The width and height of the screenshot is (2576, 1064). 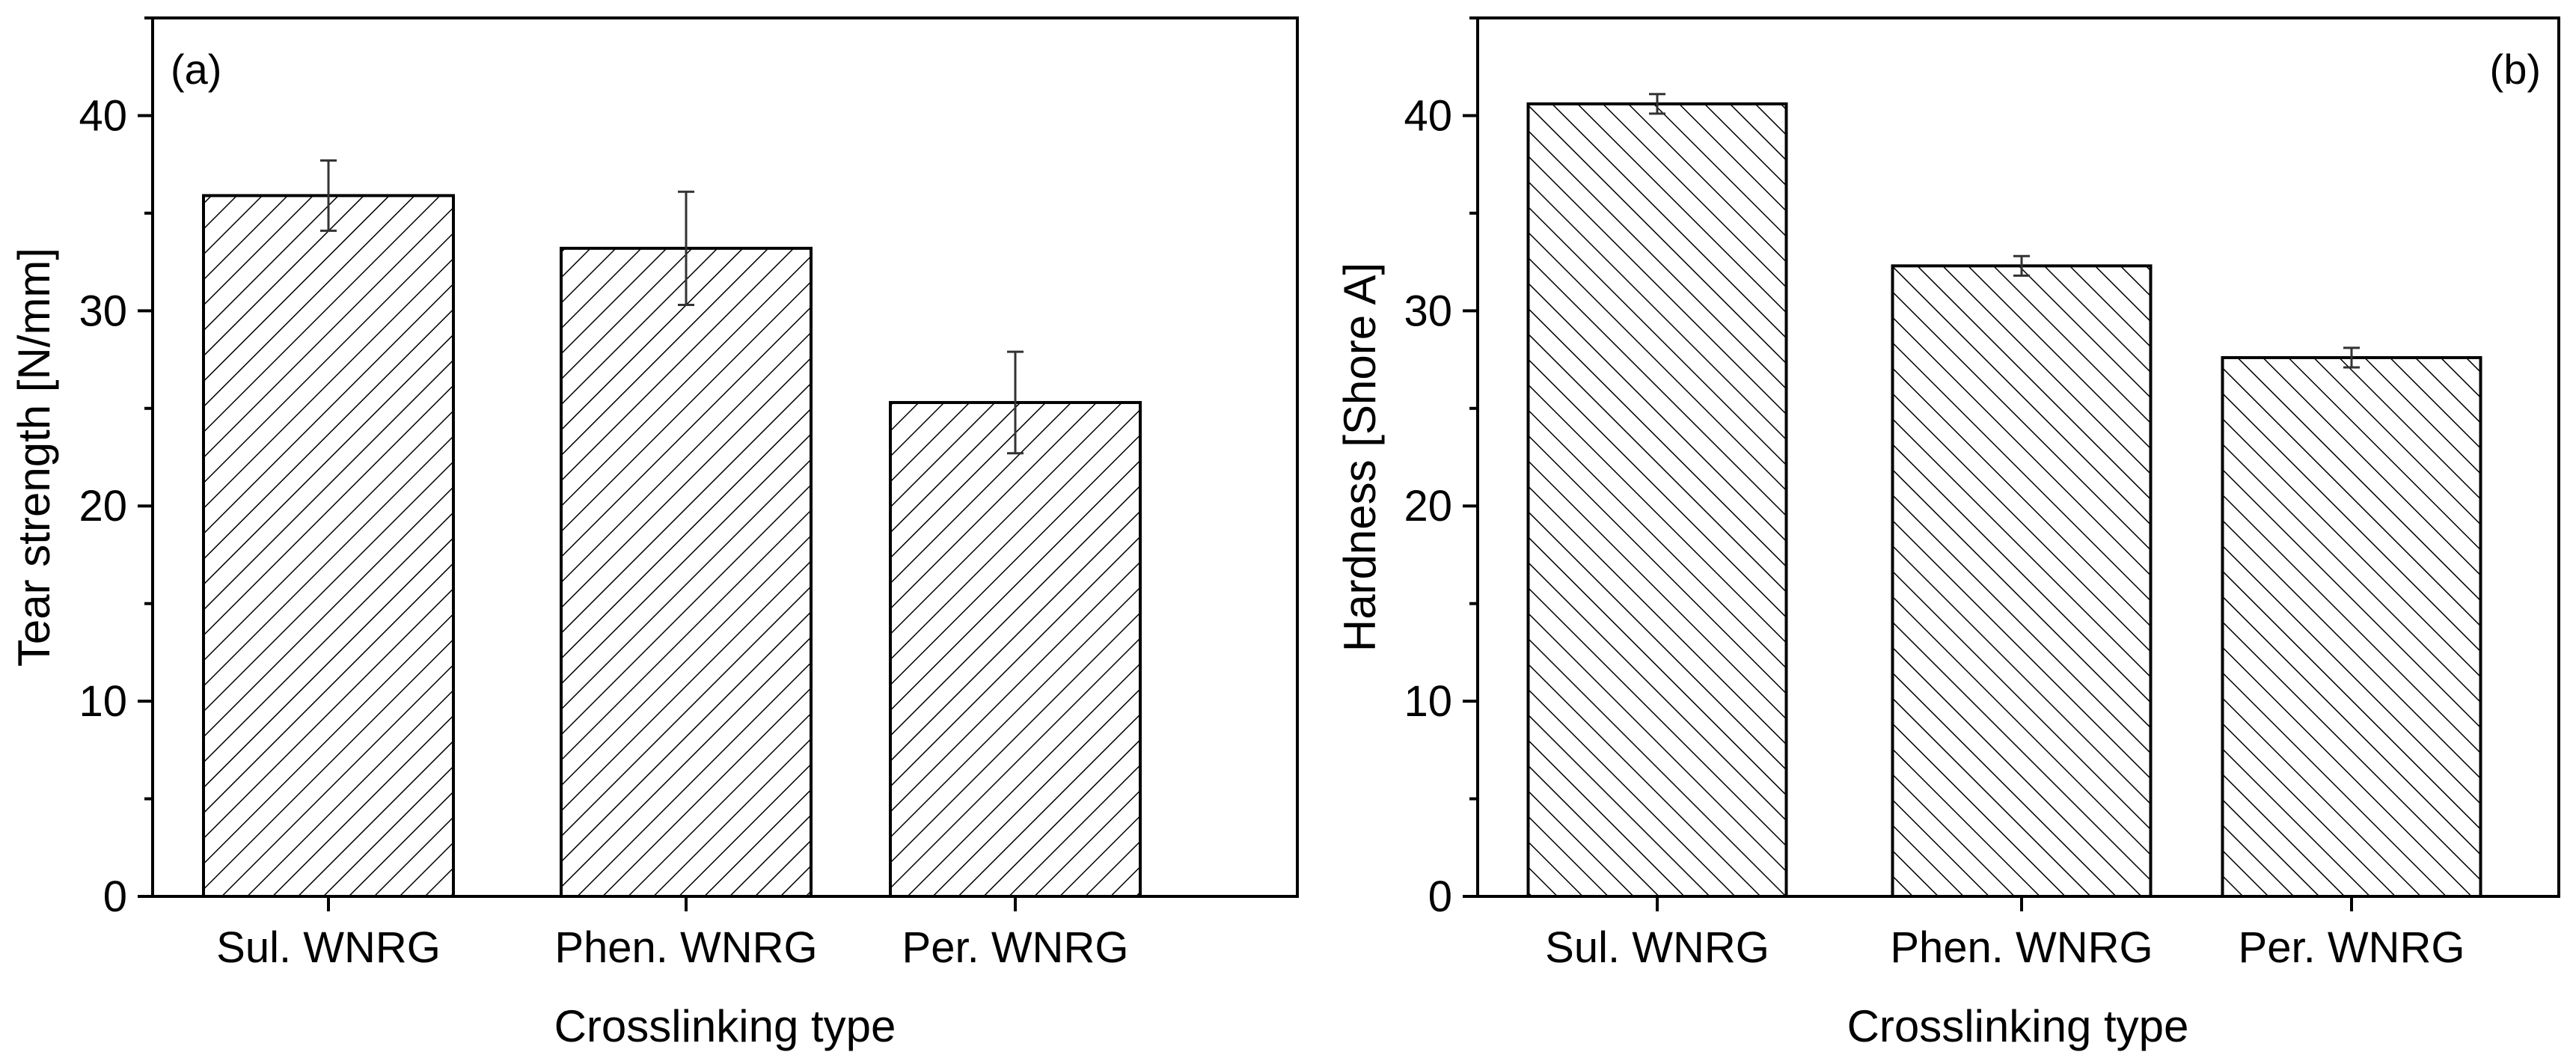 What do you see at coordinates (34, 458) in the screenshot?
I see `y-axis-label-a: Tear strength [N/mm]` at bounding box center [34, 458].